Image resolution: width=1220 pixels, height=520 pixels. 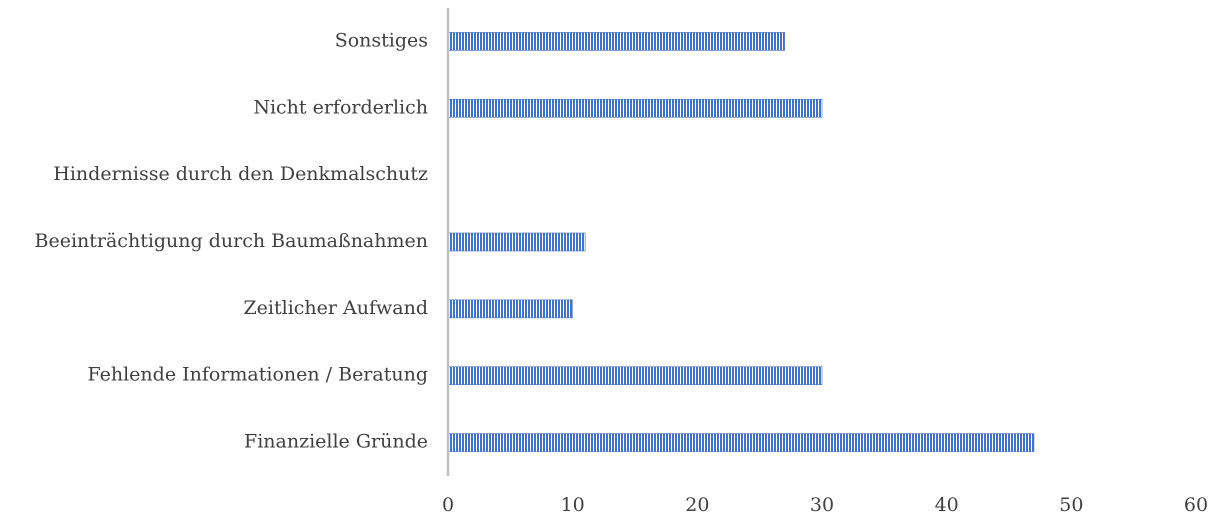 What do you see at coordinates (947, 505) in the screenshot?
I see `x-tick-label: 40` at bounding box center [947, 505].